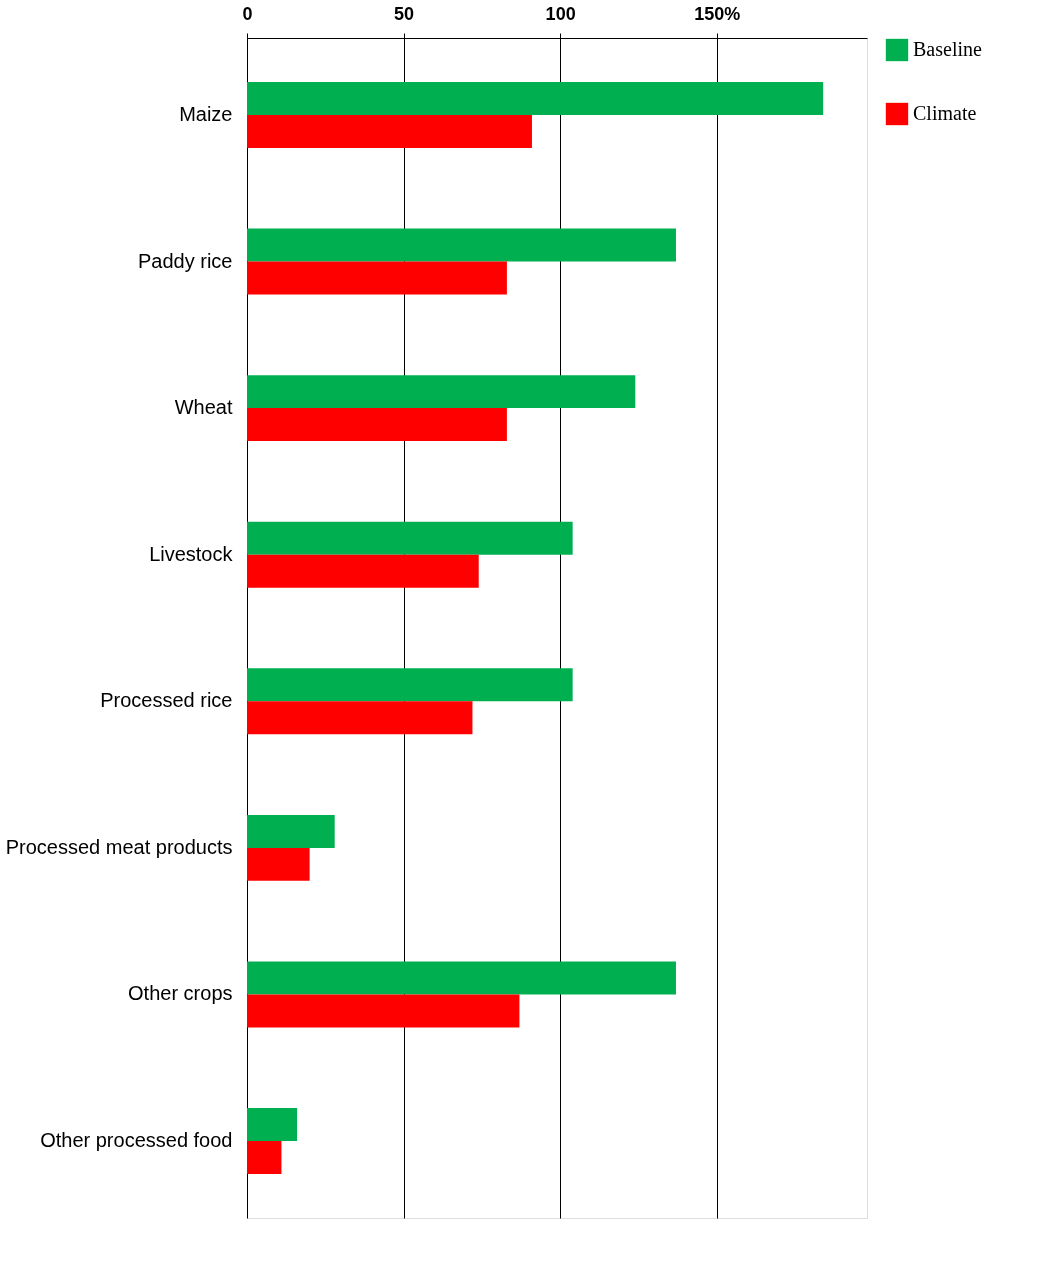 The height and width of the screenshot is (1274, 1060). What do you see at coordinates (119, 846) in the screenshot?
I see `y-tick-label: Processed meat products` at bounding box center [119, 846].